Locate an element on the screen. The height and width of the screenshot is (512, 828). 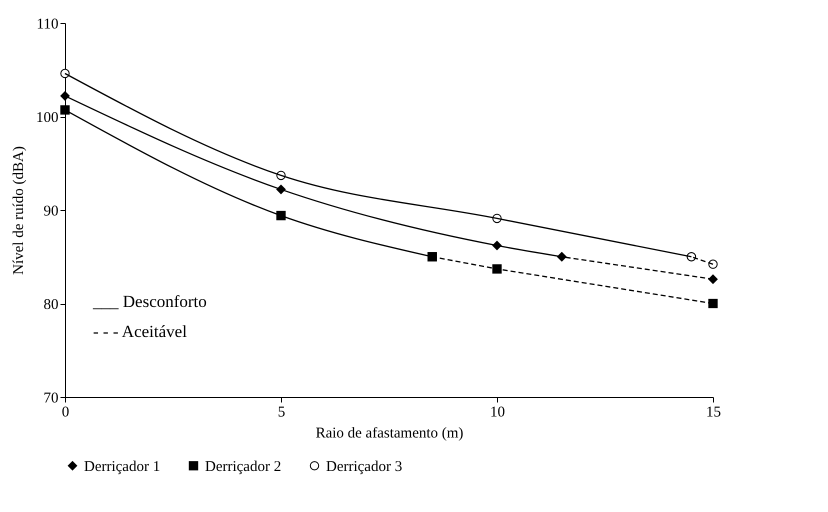
legend-label: Derriçador 3 is located at coordinates (364, 466).